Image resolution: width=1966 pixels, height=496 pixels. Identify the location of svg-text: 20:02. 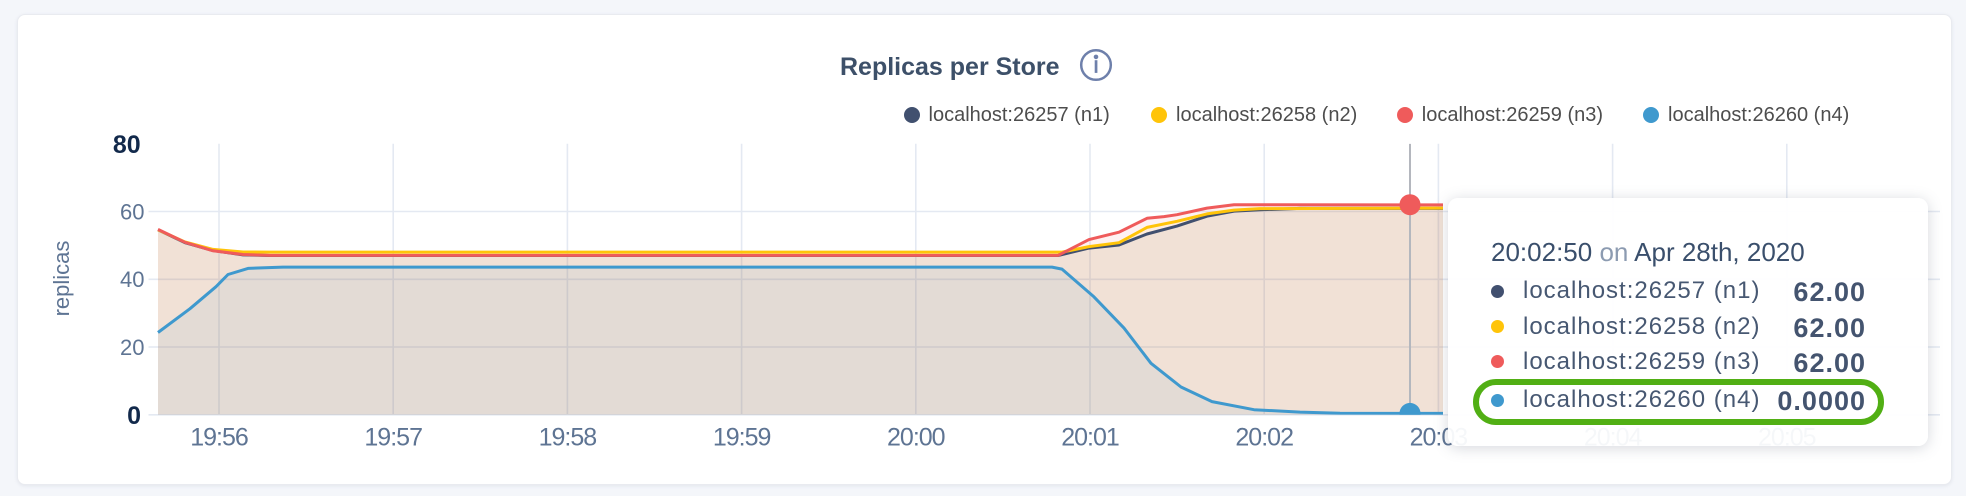
(1264, 438).